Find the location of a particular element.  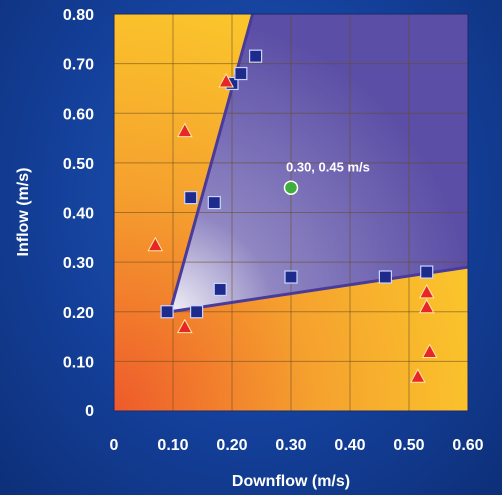

circle-marker is located at coordinates (291, 187).